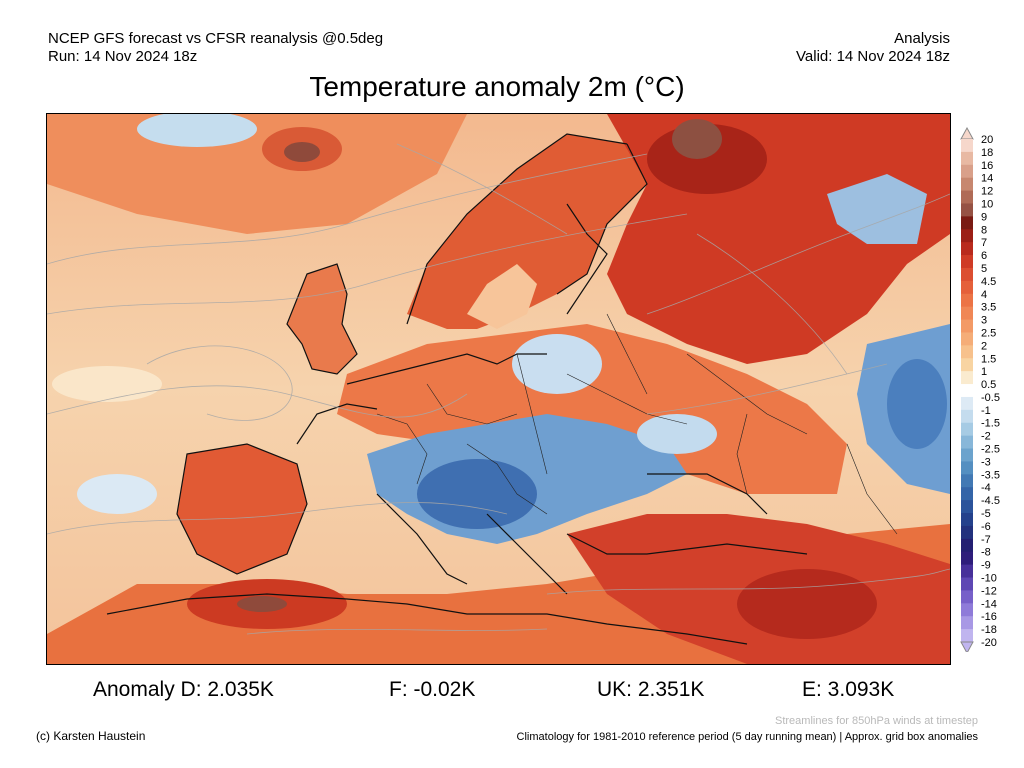 The image size is (1024, 768). Describe the element at coordinates (502, 296) in the screenshot. I see `sweden-mild-area` at that location.